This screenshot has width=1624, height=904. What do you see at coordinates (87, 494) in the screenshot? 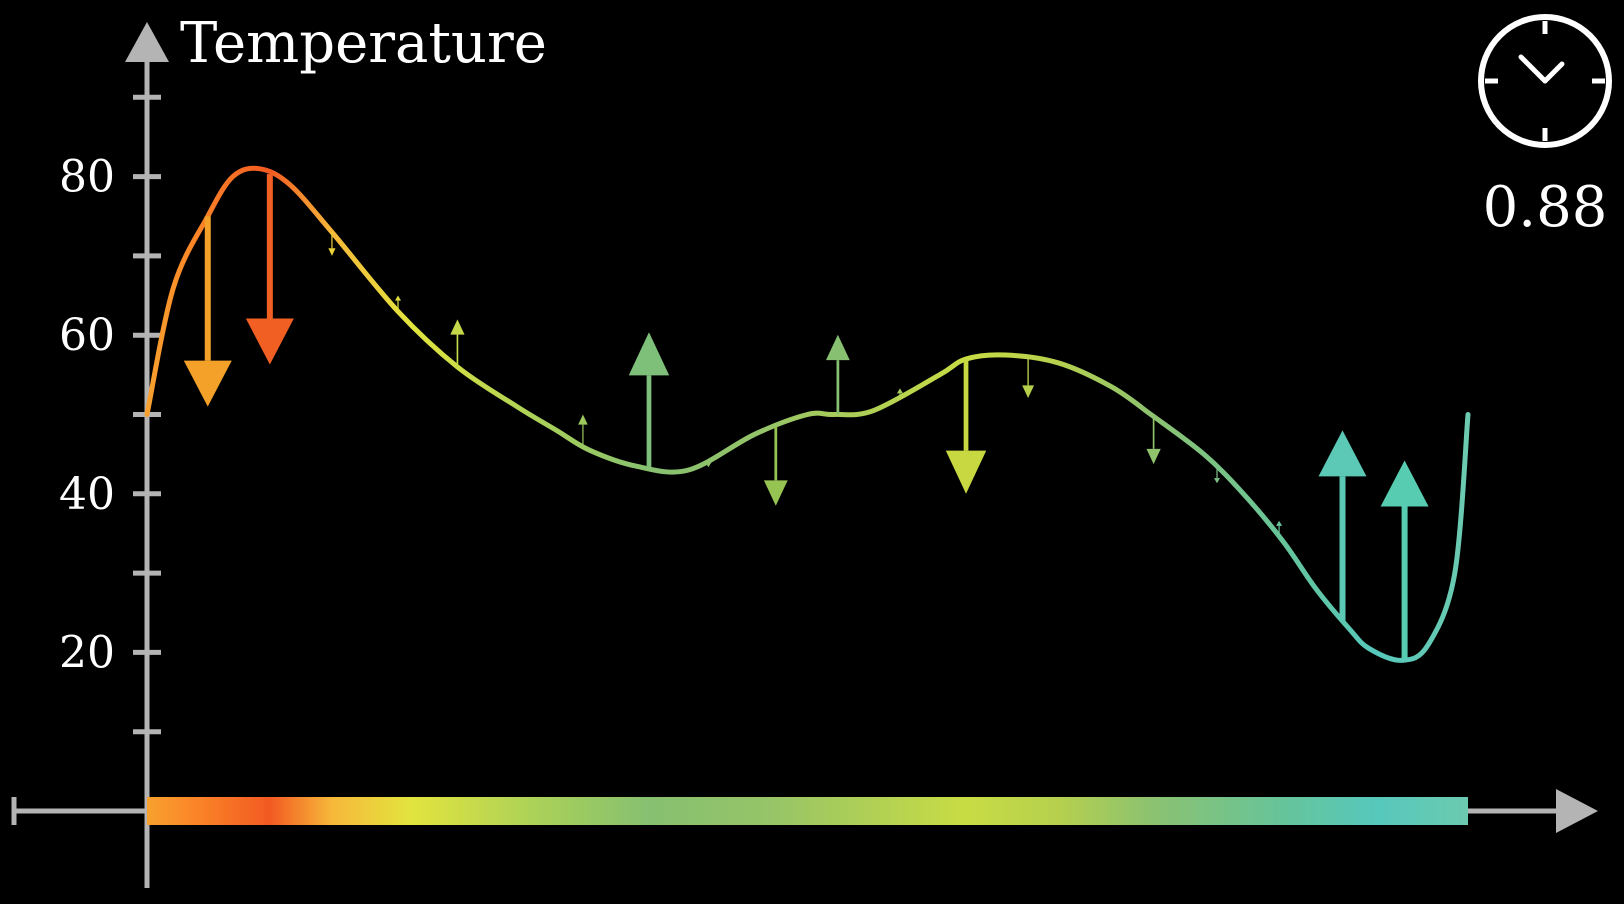
I see `y-tick-label: 40` at bounding box center [87, 494].